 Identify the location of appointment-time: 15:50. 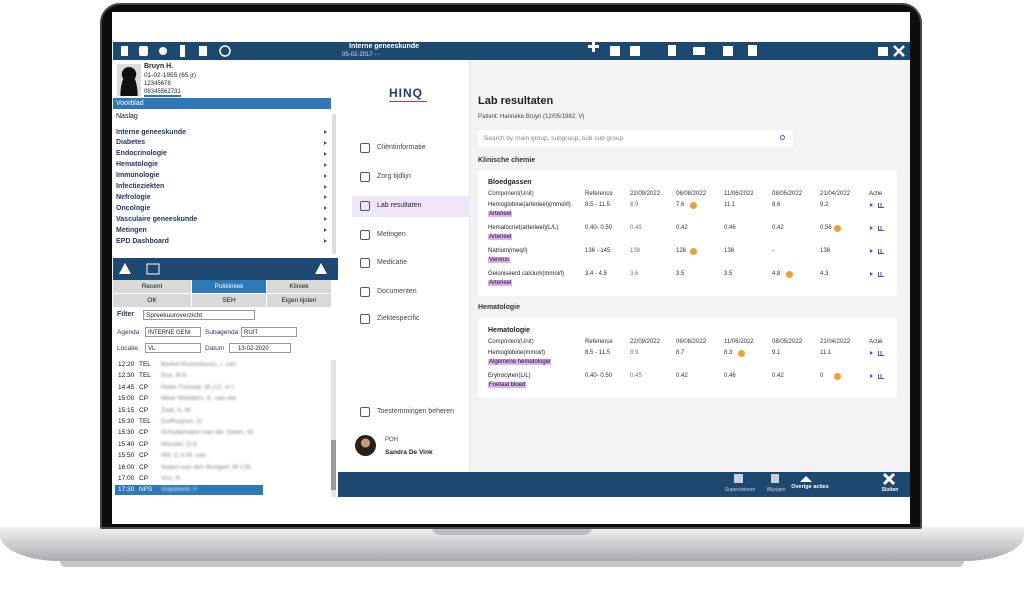
(126, 456).